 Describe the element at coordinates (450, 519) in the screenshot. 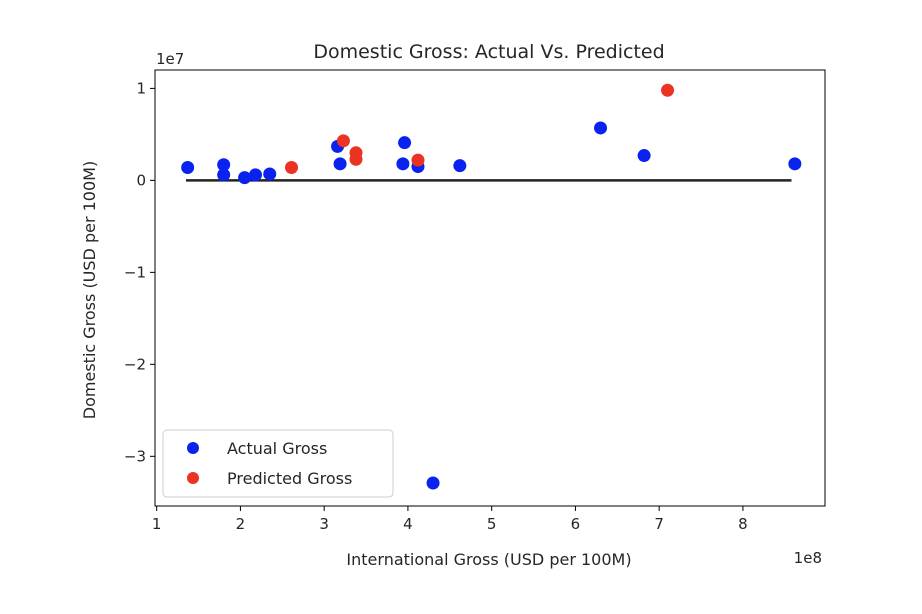

I see `x-axis-ticks: 1 2 3 4 5 6 7 8` at that location.